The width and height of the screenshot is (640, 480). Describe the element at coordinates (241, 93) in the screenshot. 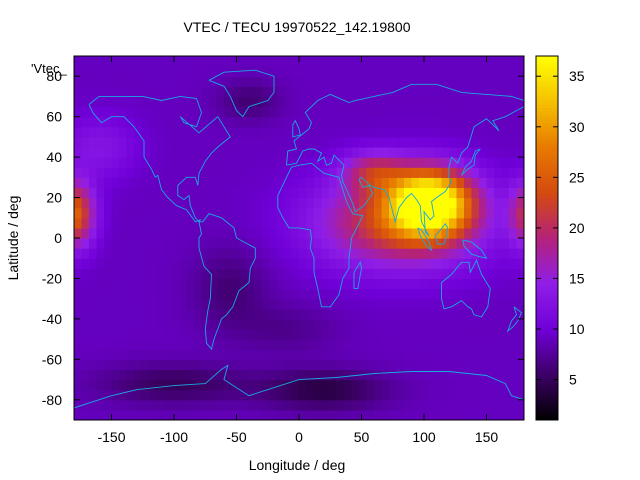

I see `coastline-greenland` at that location.